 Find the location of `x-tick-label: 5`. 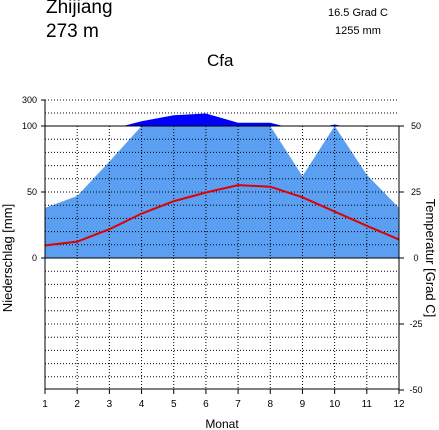

x-tick-label: 5 is located at coordinates (174, 404).